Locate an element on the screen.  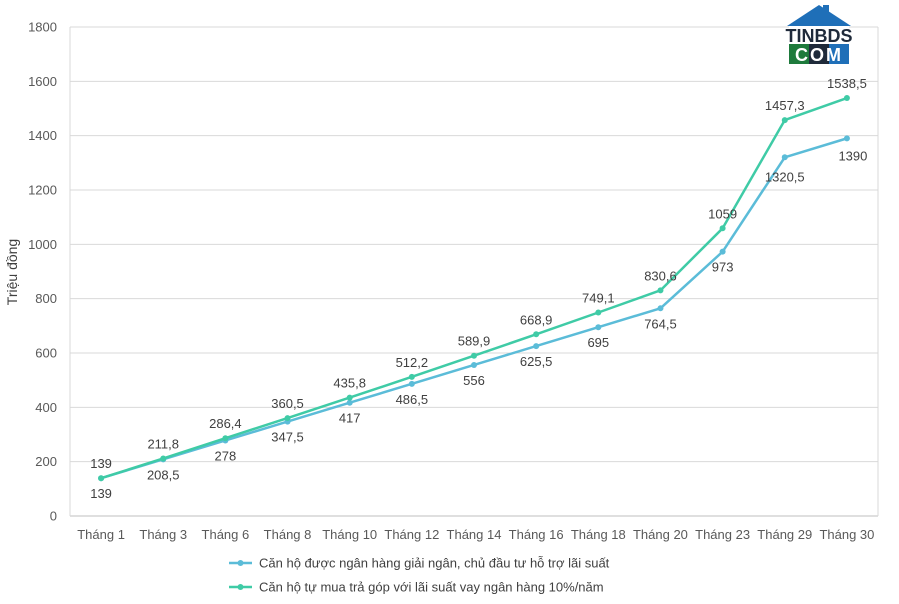
data-label: 286,4 is located at coordinates (225, 423).